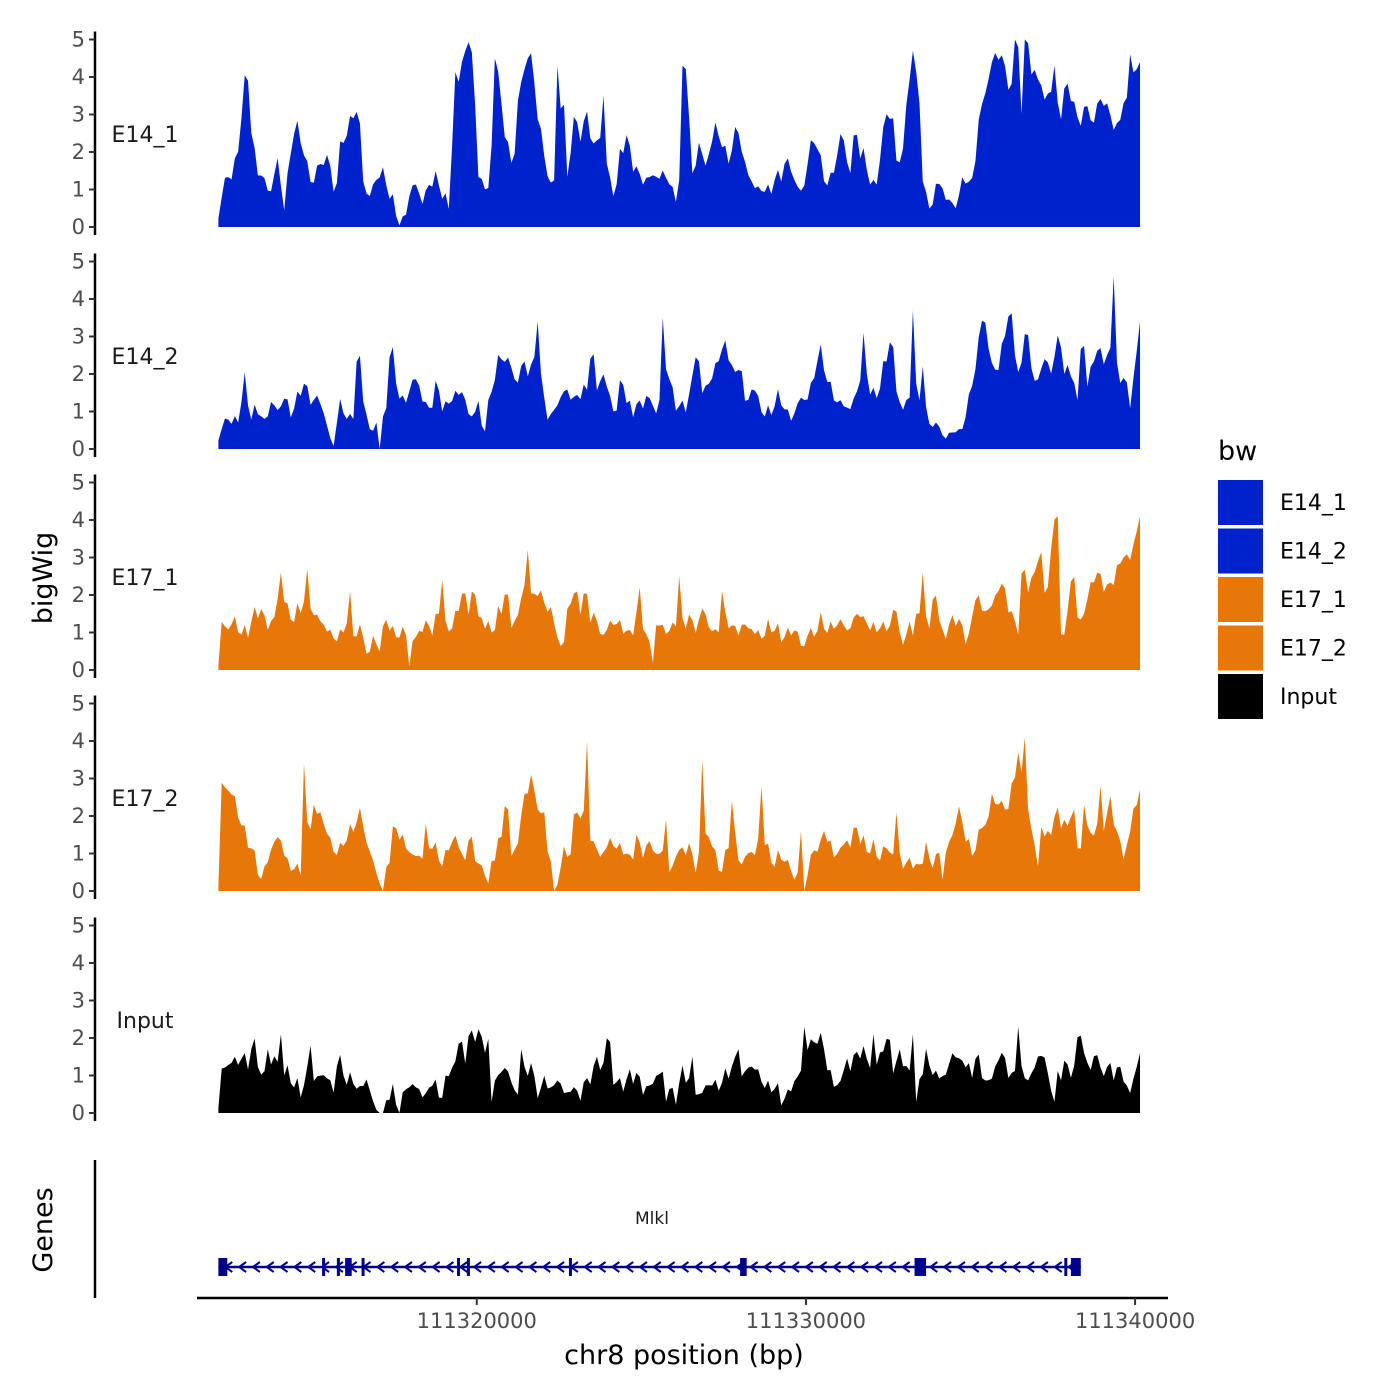  I want to click on track-e17-1: 0 1 2 3 4 5 E17_1, so click(606, 576).